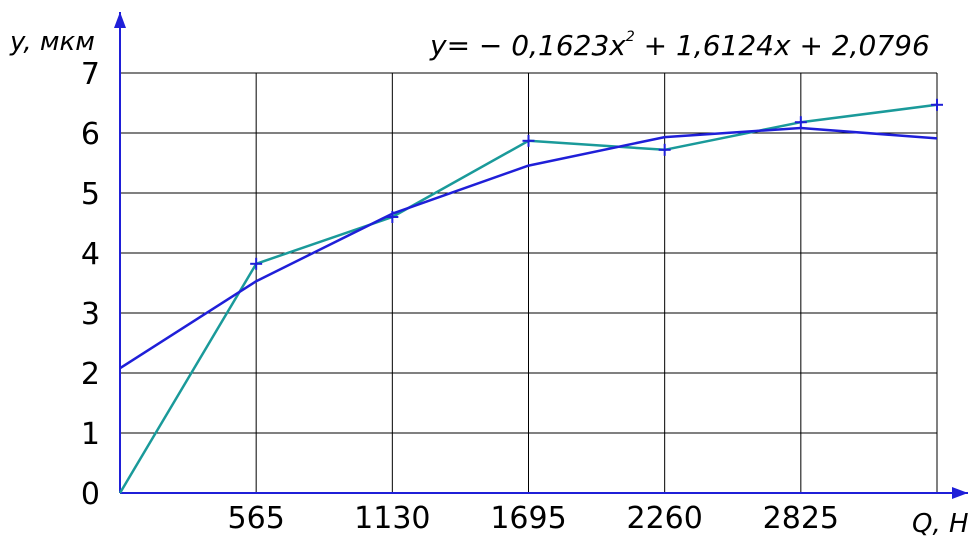  Describe the element at coordinates (90, 314) in the screenshot. I see `y-tick-label: 3` at that location.